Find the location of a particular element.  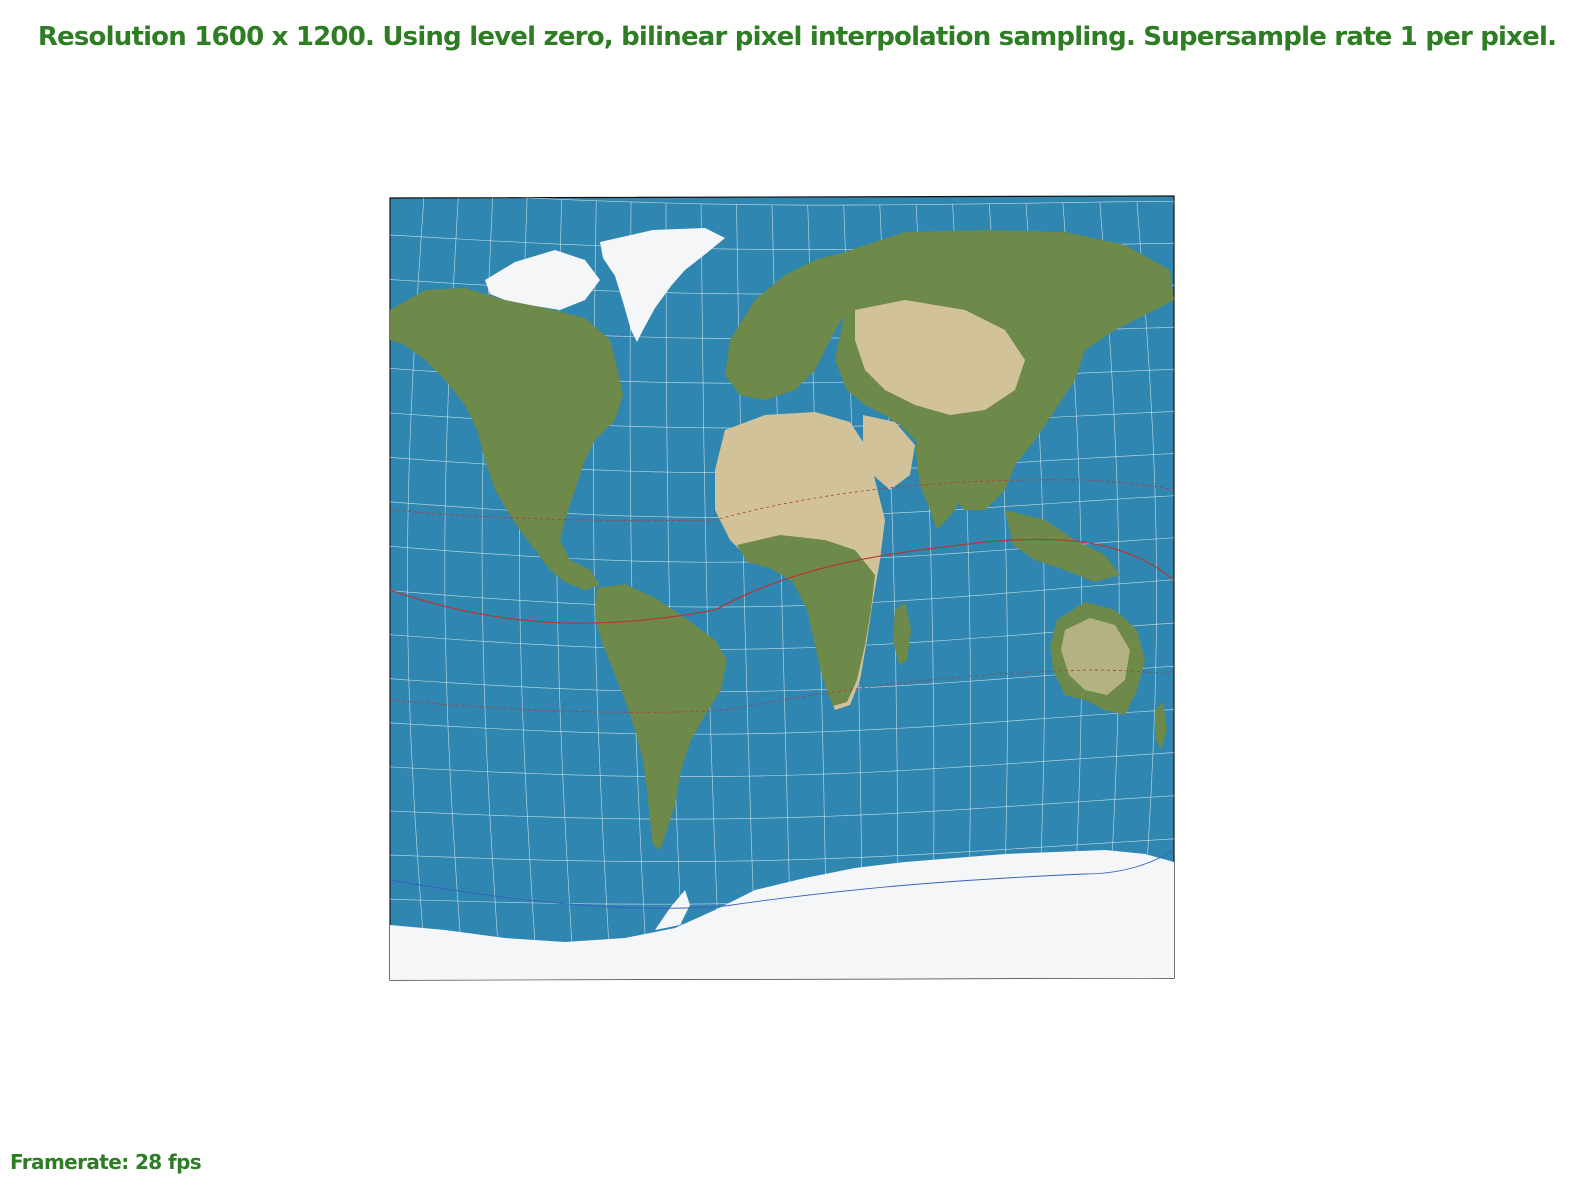

equator-line is located at coordinates (782, 581).